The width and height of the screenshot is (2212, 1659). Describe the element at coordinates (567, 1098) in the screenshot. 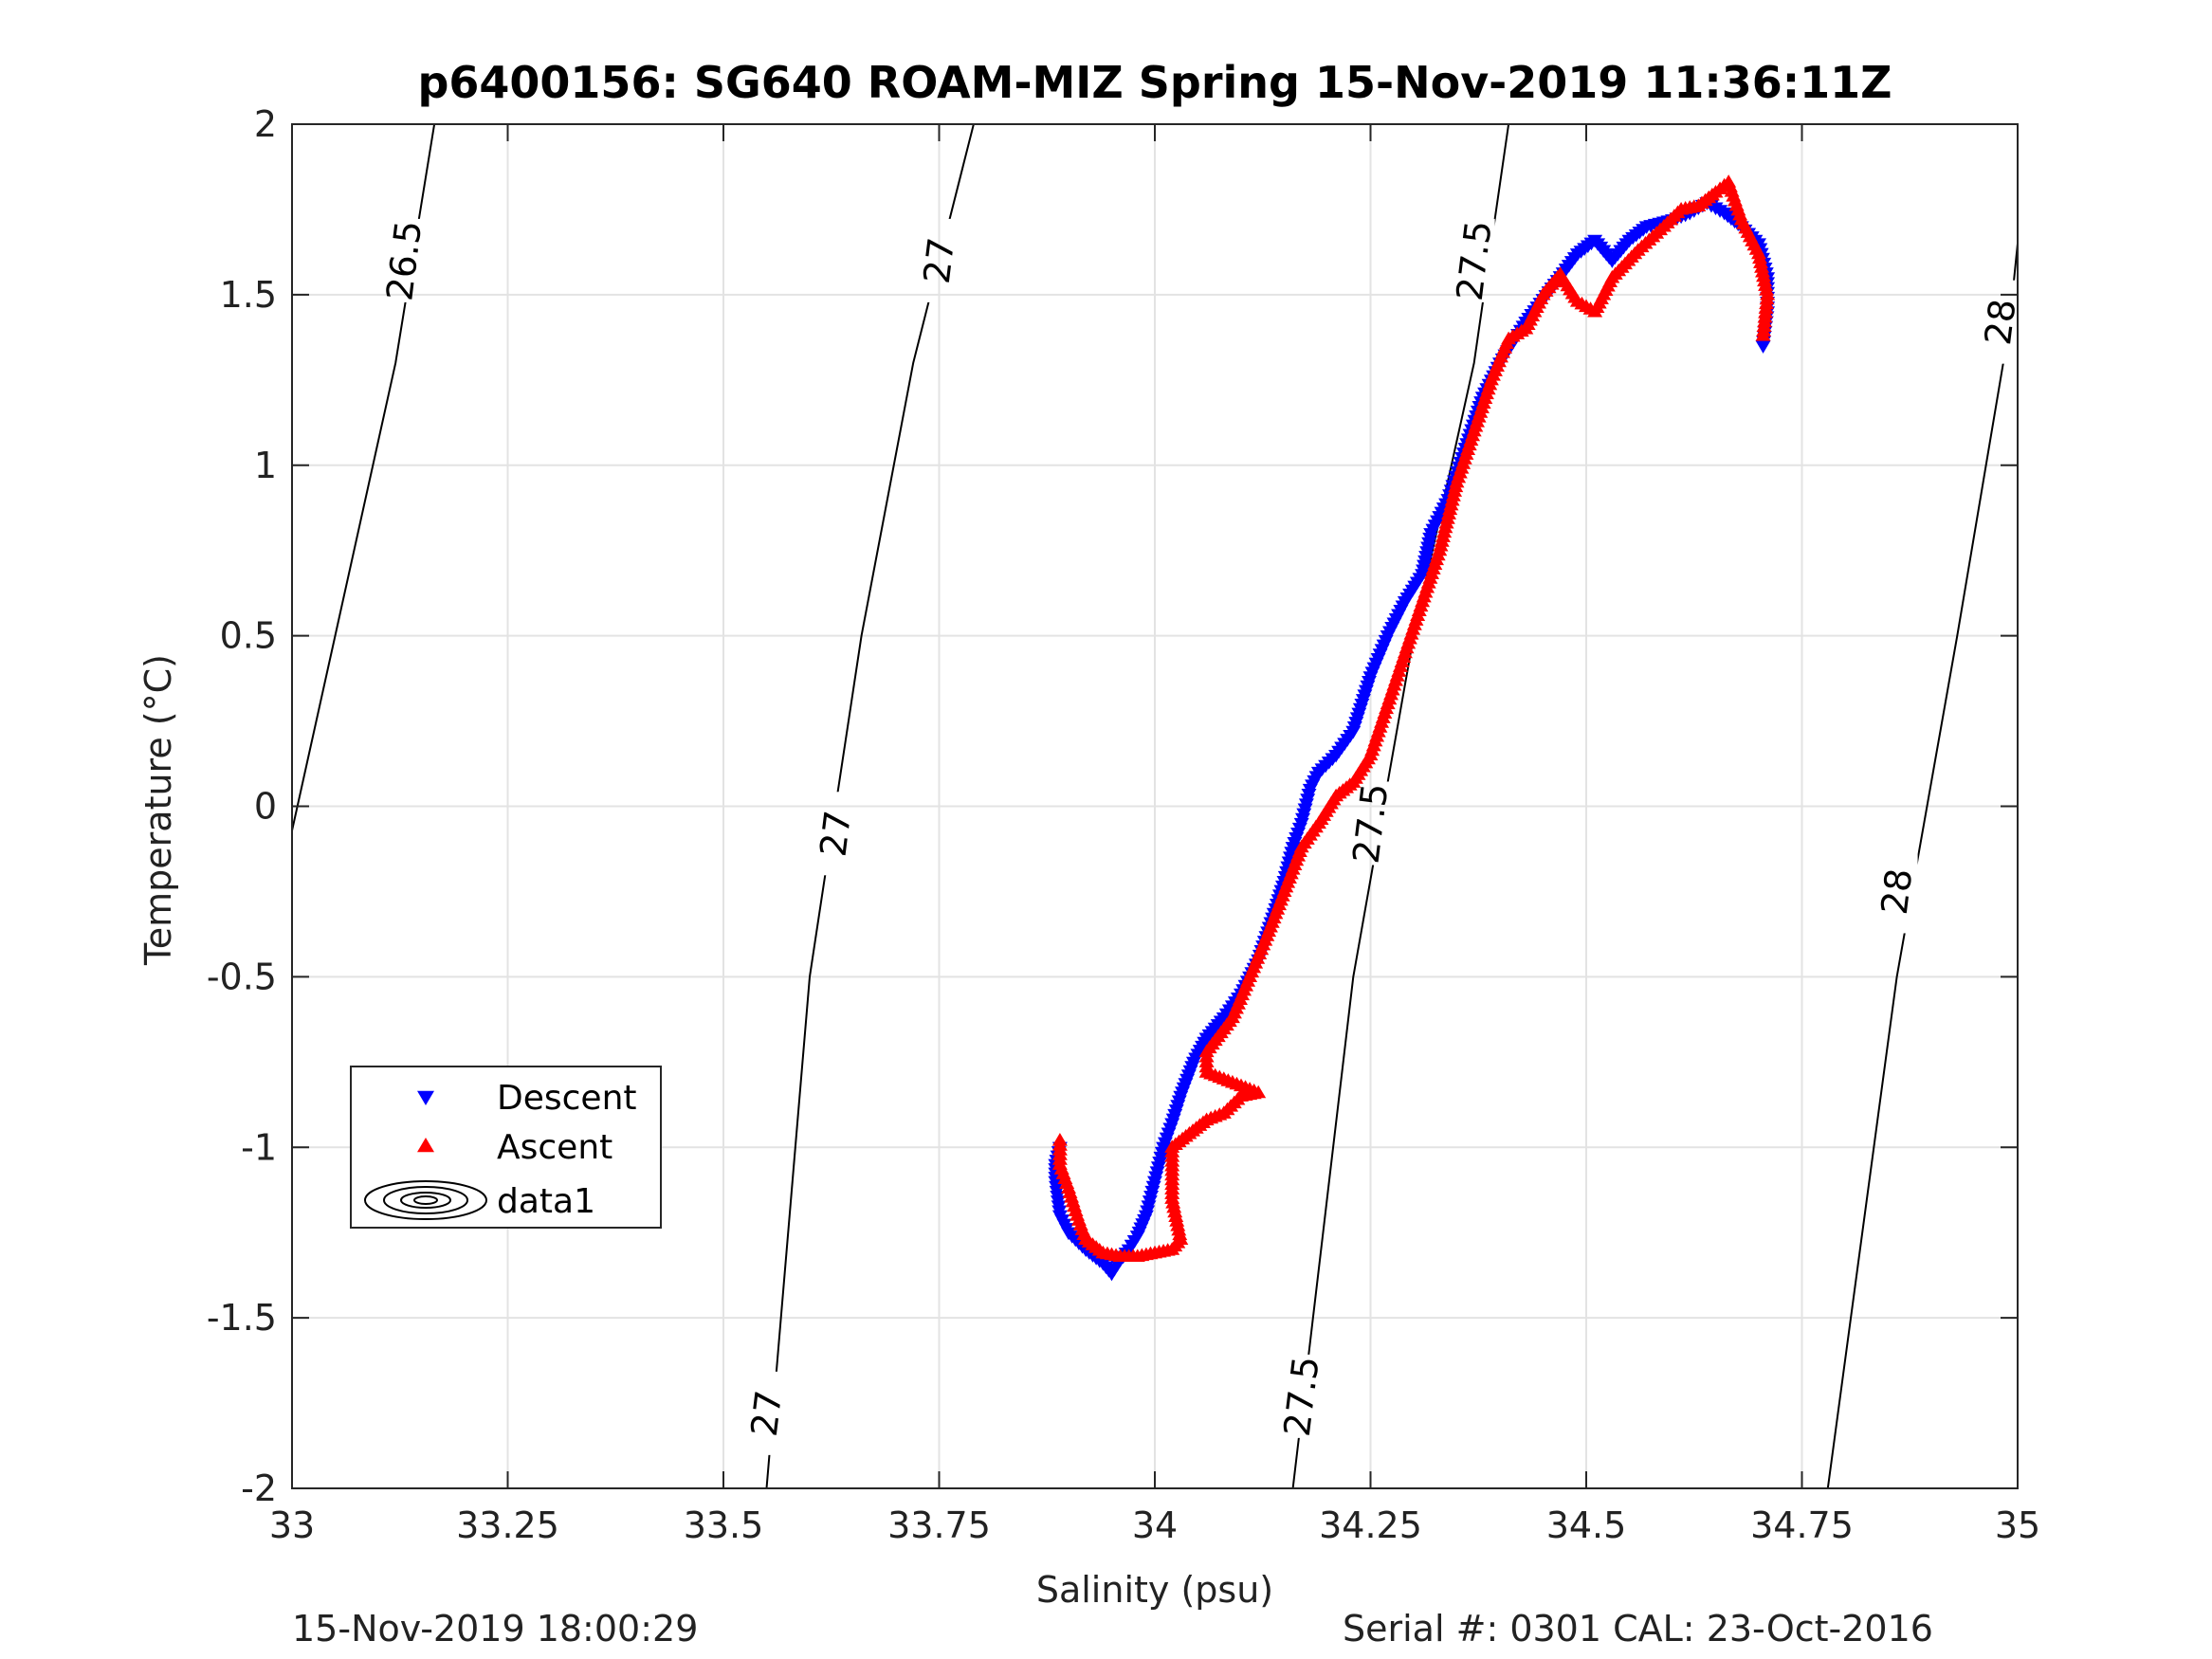

I see `legend-descent-label: Descent` at that location.